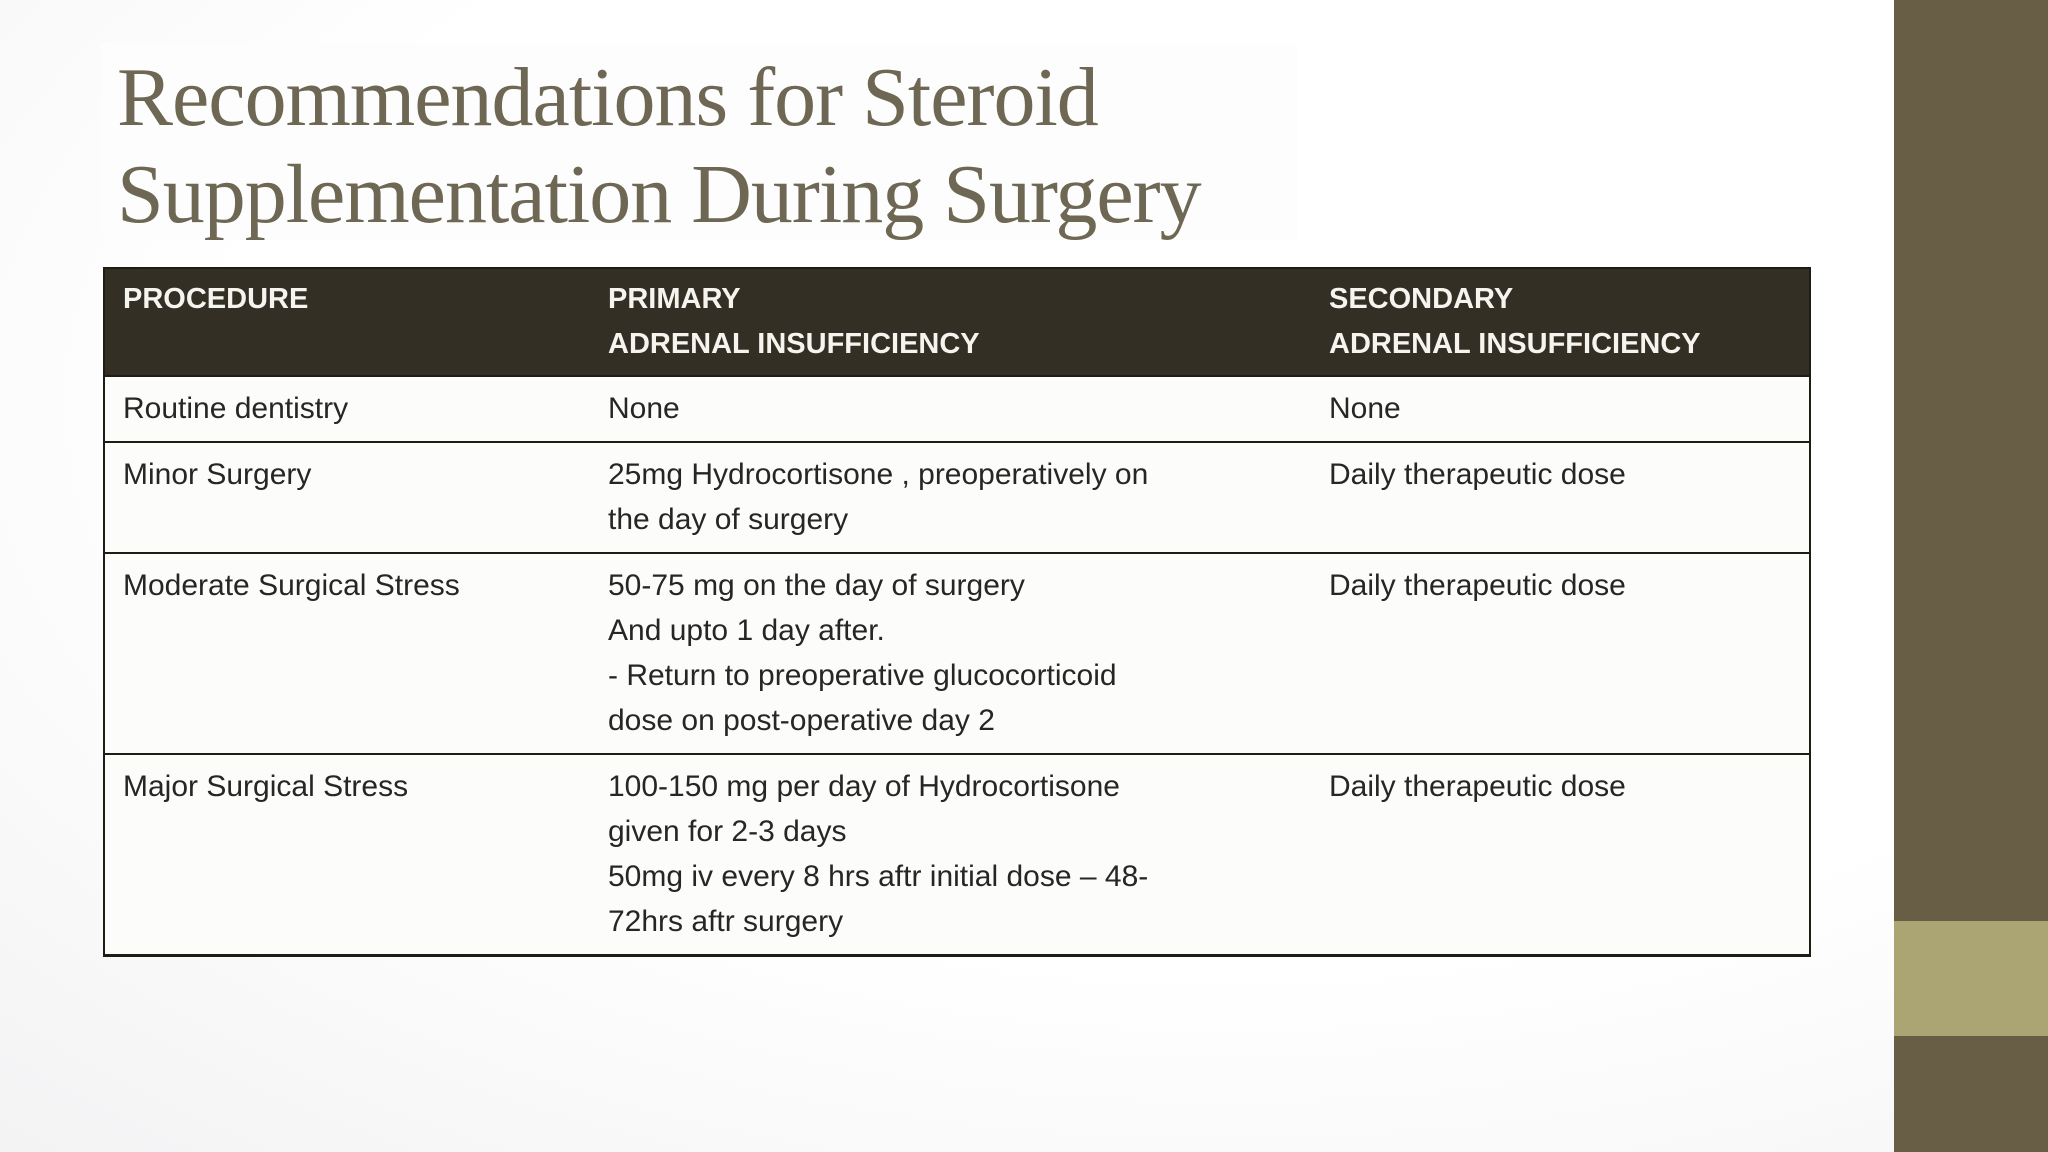 The width and height of the screenshot is (2048, 1152). What do you see at coordinates (347, 497) in the screenshot?
I see `cell-procedure: Minor Surgery` at bounding box center [347, 497].